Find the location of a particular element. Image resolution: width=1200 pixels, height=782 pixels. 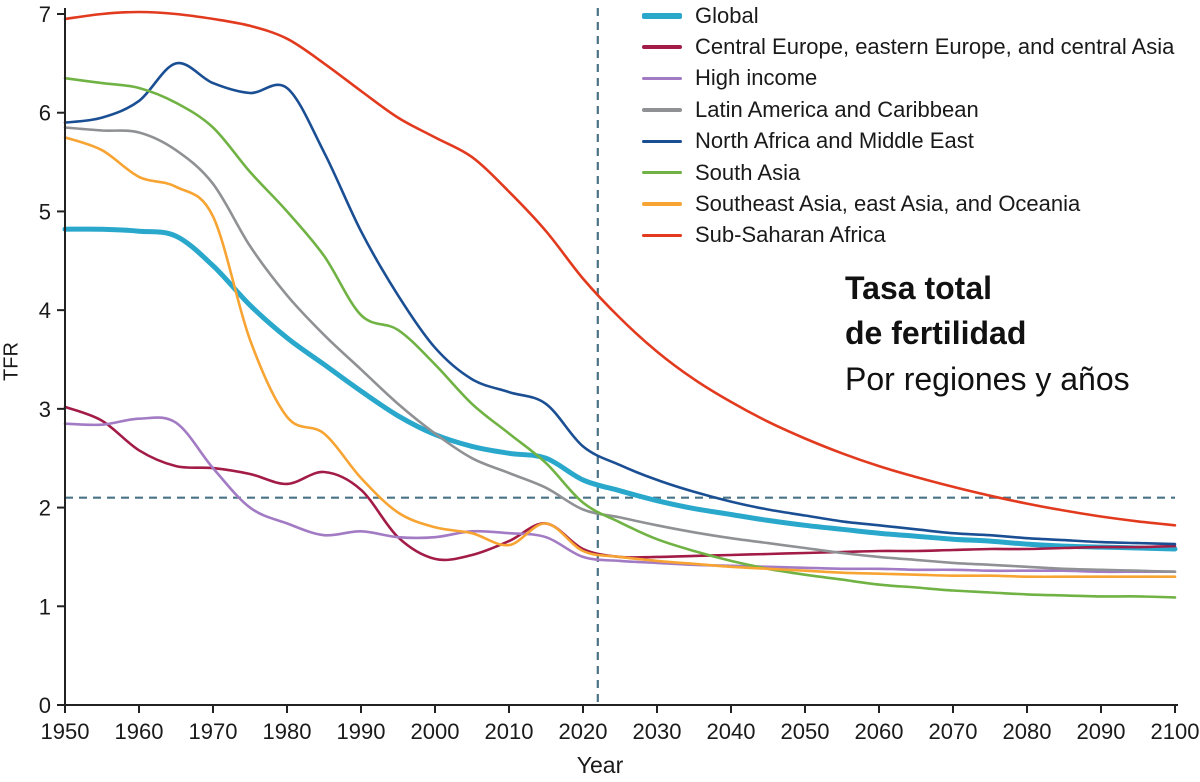

legend-label: Sub-Saharan Africa is located at coordinates (790, 235).